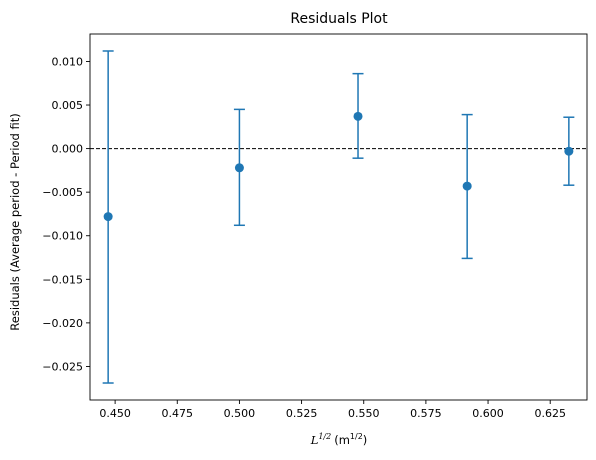  Describe the element at coordinates (68, 61) in the screenshot. I see `y-tick-label: 0.010` at that location.